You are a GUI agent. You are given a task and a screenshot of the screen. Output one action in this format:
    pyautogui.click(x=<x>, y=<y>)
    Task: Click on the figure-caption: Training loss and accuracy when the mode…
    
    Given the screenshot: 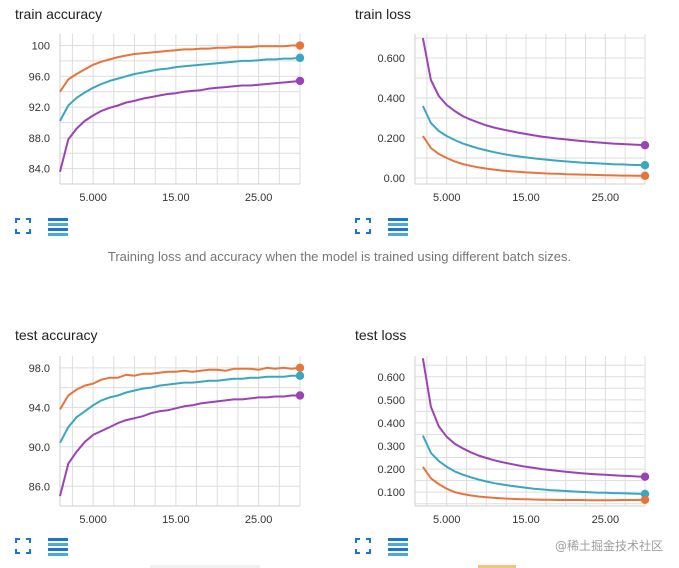 What is the action you would take?
    pyautogui.click(x=339, y=256)
    